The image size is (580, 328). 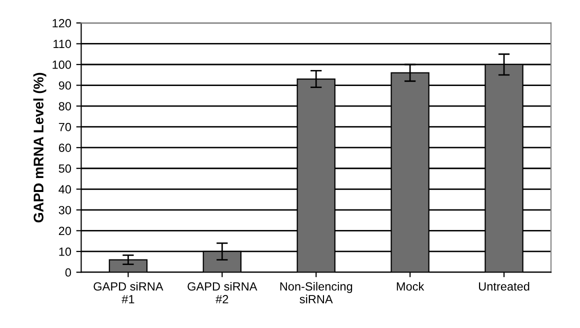 I want to click on x-tick-label: GAPD siRNA #1, so click(x=129, y=293).